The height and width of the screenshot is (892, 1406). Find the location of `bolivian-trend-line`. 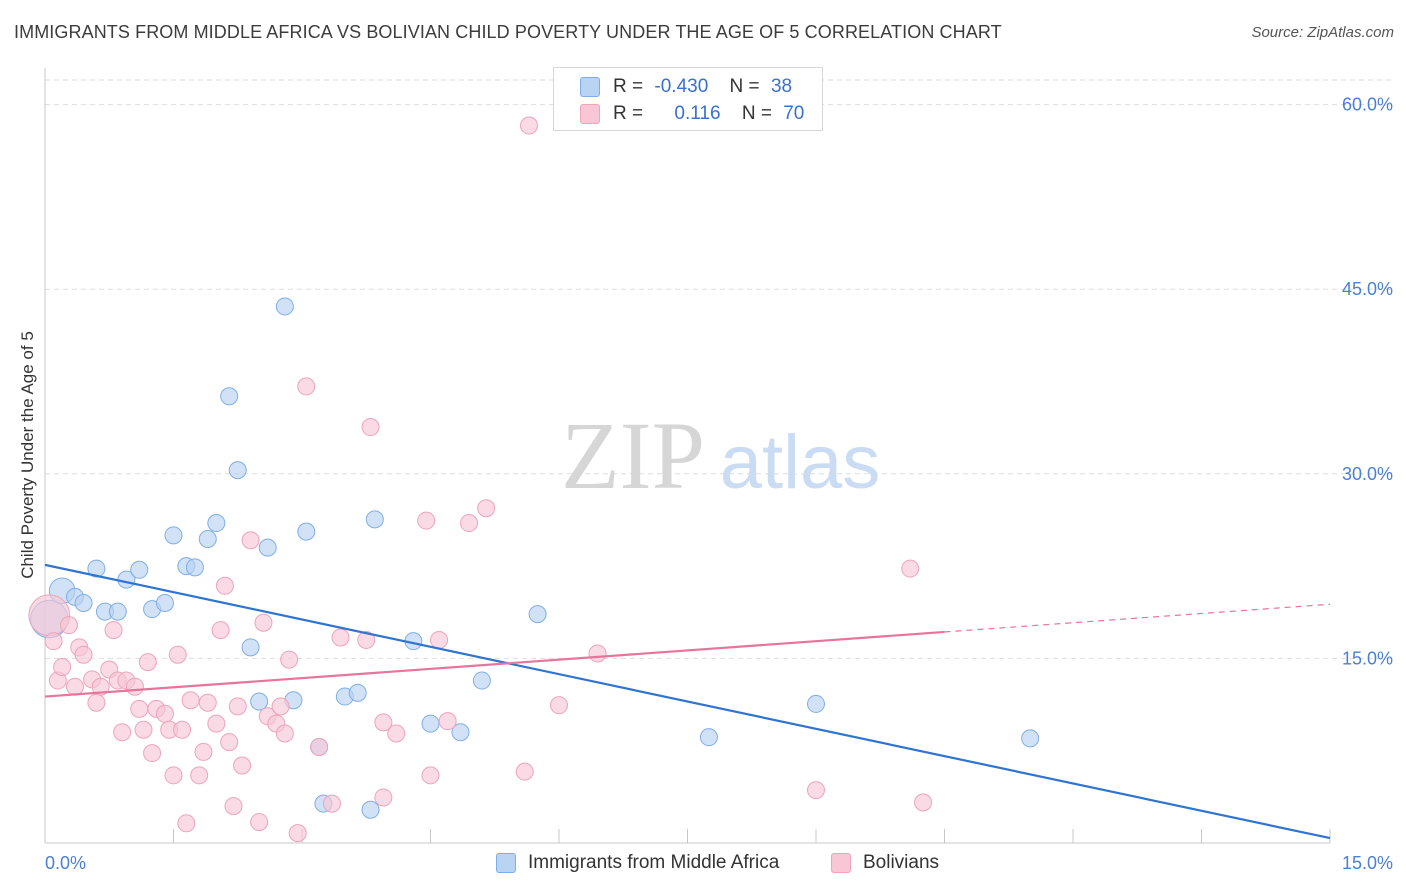

bolivian-trend-line is located at coordinates (494, 664).